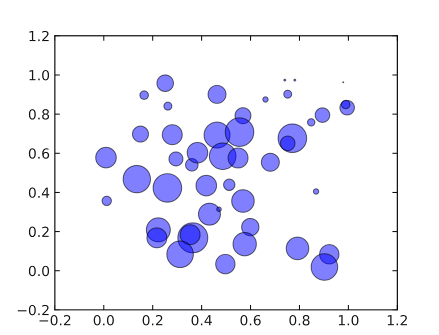  Describe the element at coordinates (39, 271) in the screenshot. I see `y-tick-label: 0.0` at that location.